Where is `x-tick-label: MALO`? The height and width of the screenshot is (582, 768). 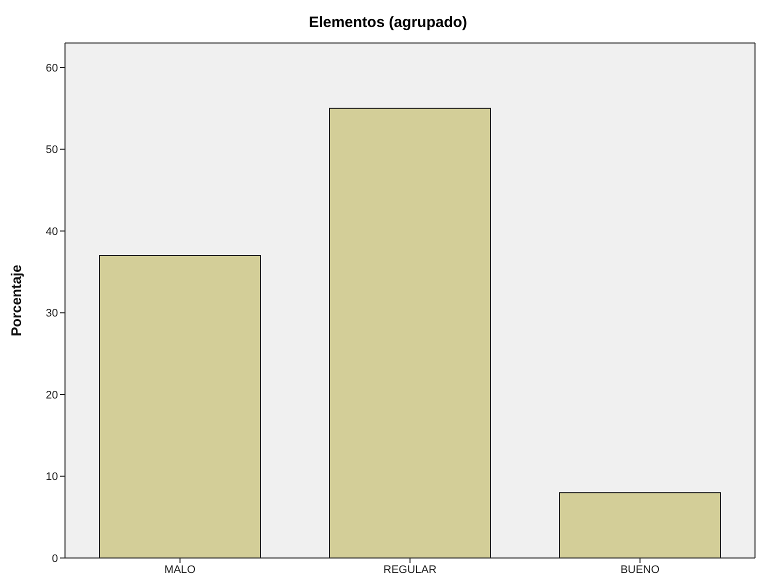 x-tick-label: MALO is located at coordinates (180, 570).